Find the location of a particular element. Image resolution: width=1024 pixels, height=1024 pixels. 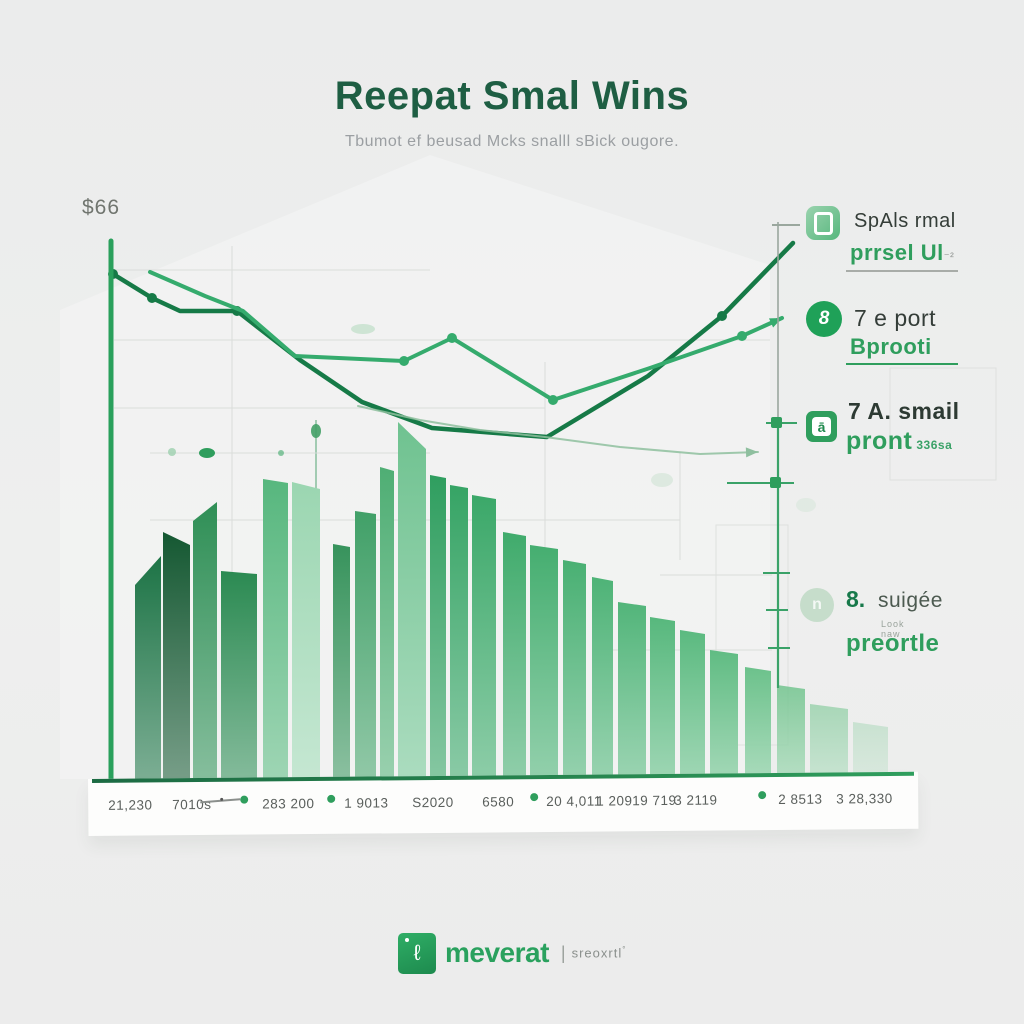

pale-circle-icon: n is located at coordinates (817, 605).